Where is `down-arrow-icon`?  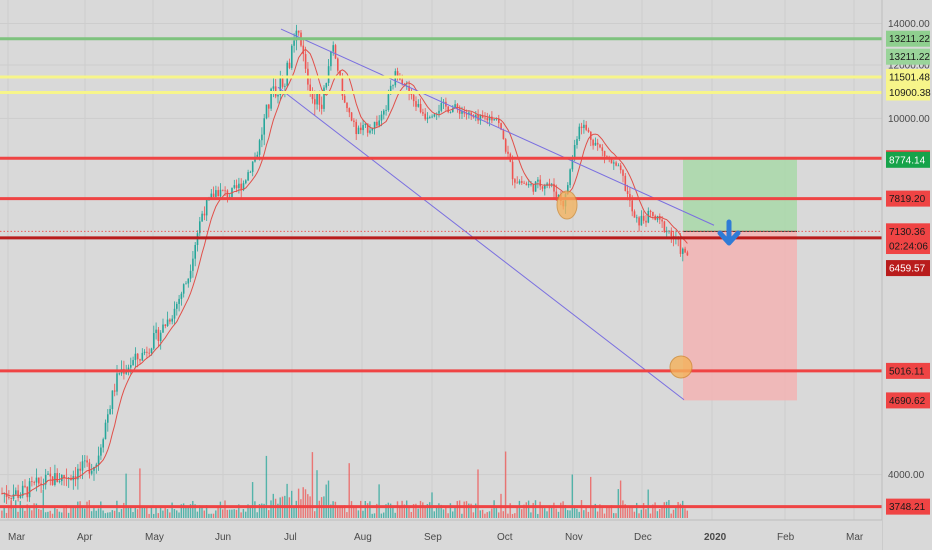 down-arrow-icon is located at coordinates (729, 232).